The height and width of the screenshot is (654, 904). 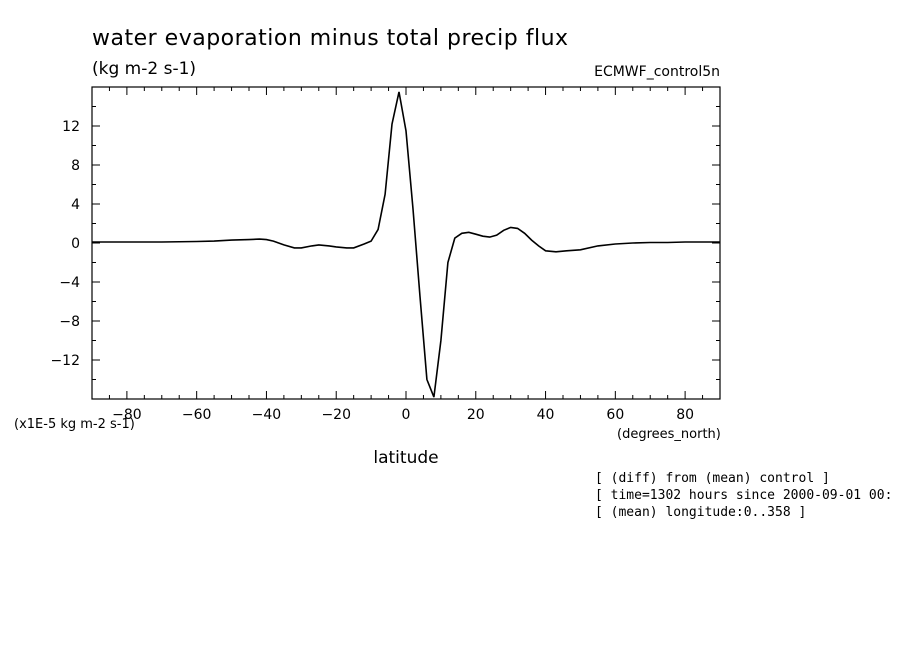 I want to click on x-tick-label: −80, so click(x=127, y=415).